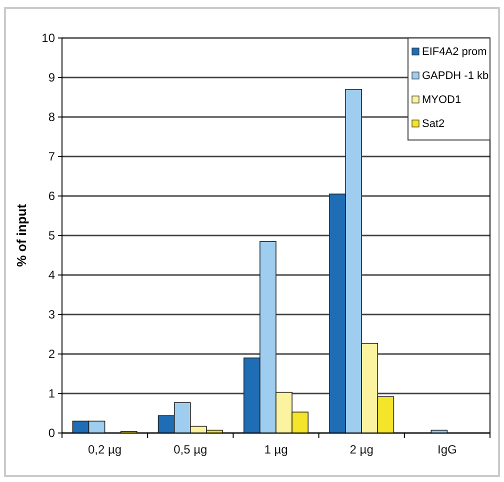 Image resolution: width=504 pixels, height=482 pixels. What do you see at coordinates (52, 195) in the screenshot?
I see `y-tick-label: 6` at bounding box center [52, 195].